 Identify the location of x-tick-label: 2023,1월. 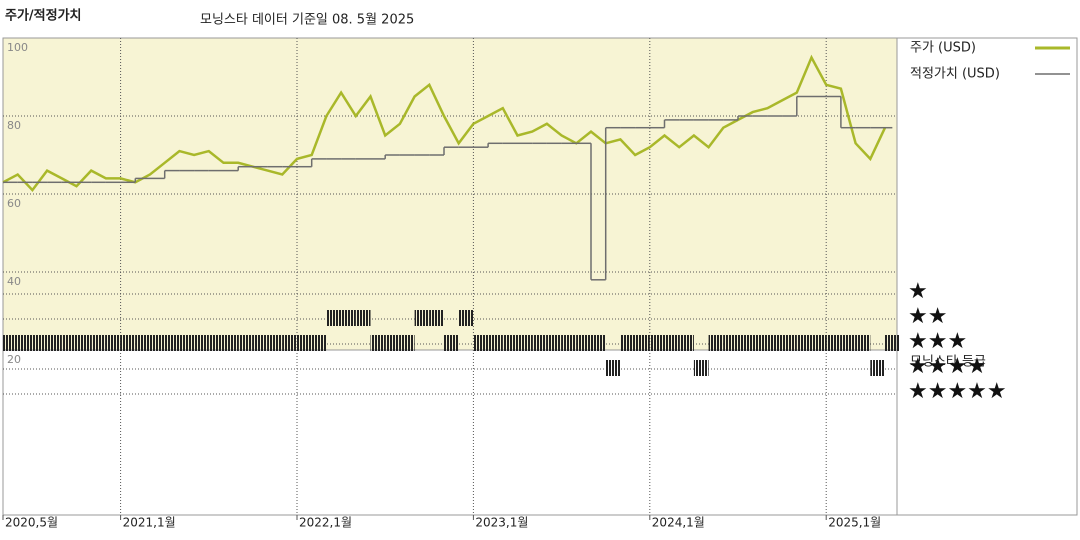
(501, 523).